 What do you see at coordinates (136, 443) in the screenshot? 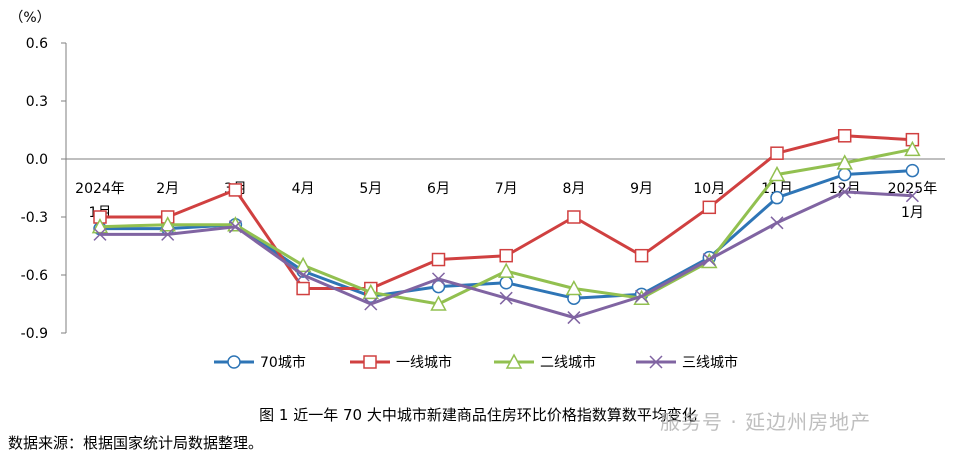
I see `data-source-note: 数据来源：根据国家统计局数据整理。` at bounding box center [136, 443].